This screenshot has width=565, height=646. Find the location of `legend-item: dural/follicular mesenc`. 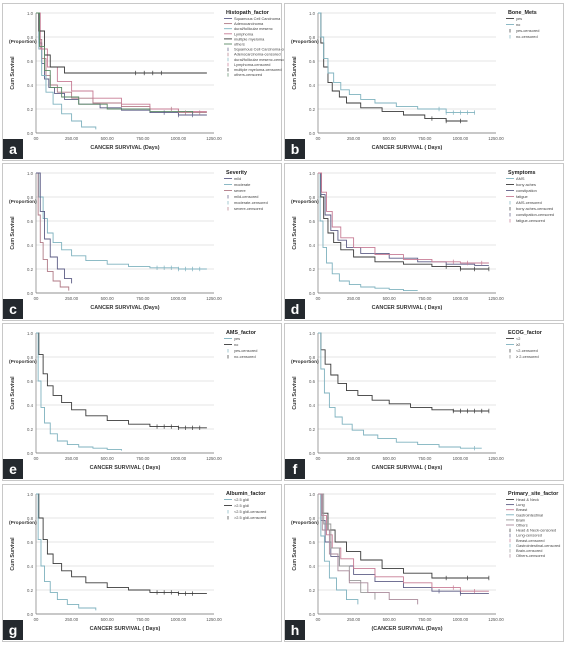

legend-item: dural/follicular mesenc is located at coordinates (253, 28).